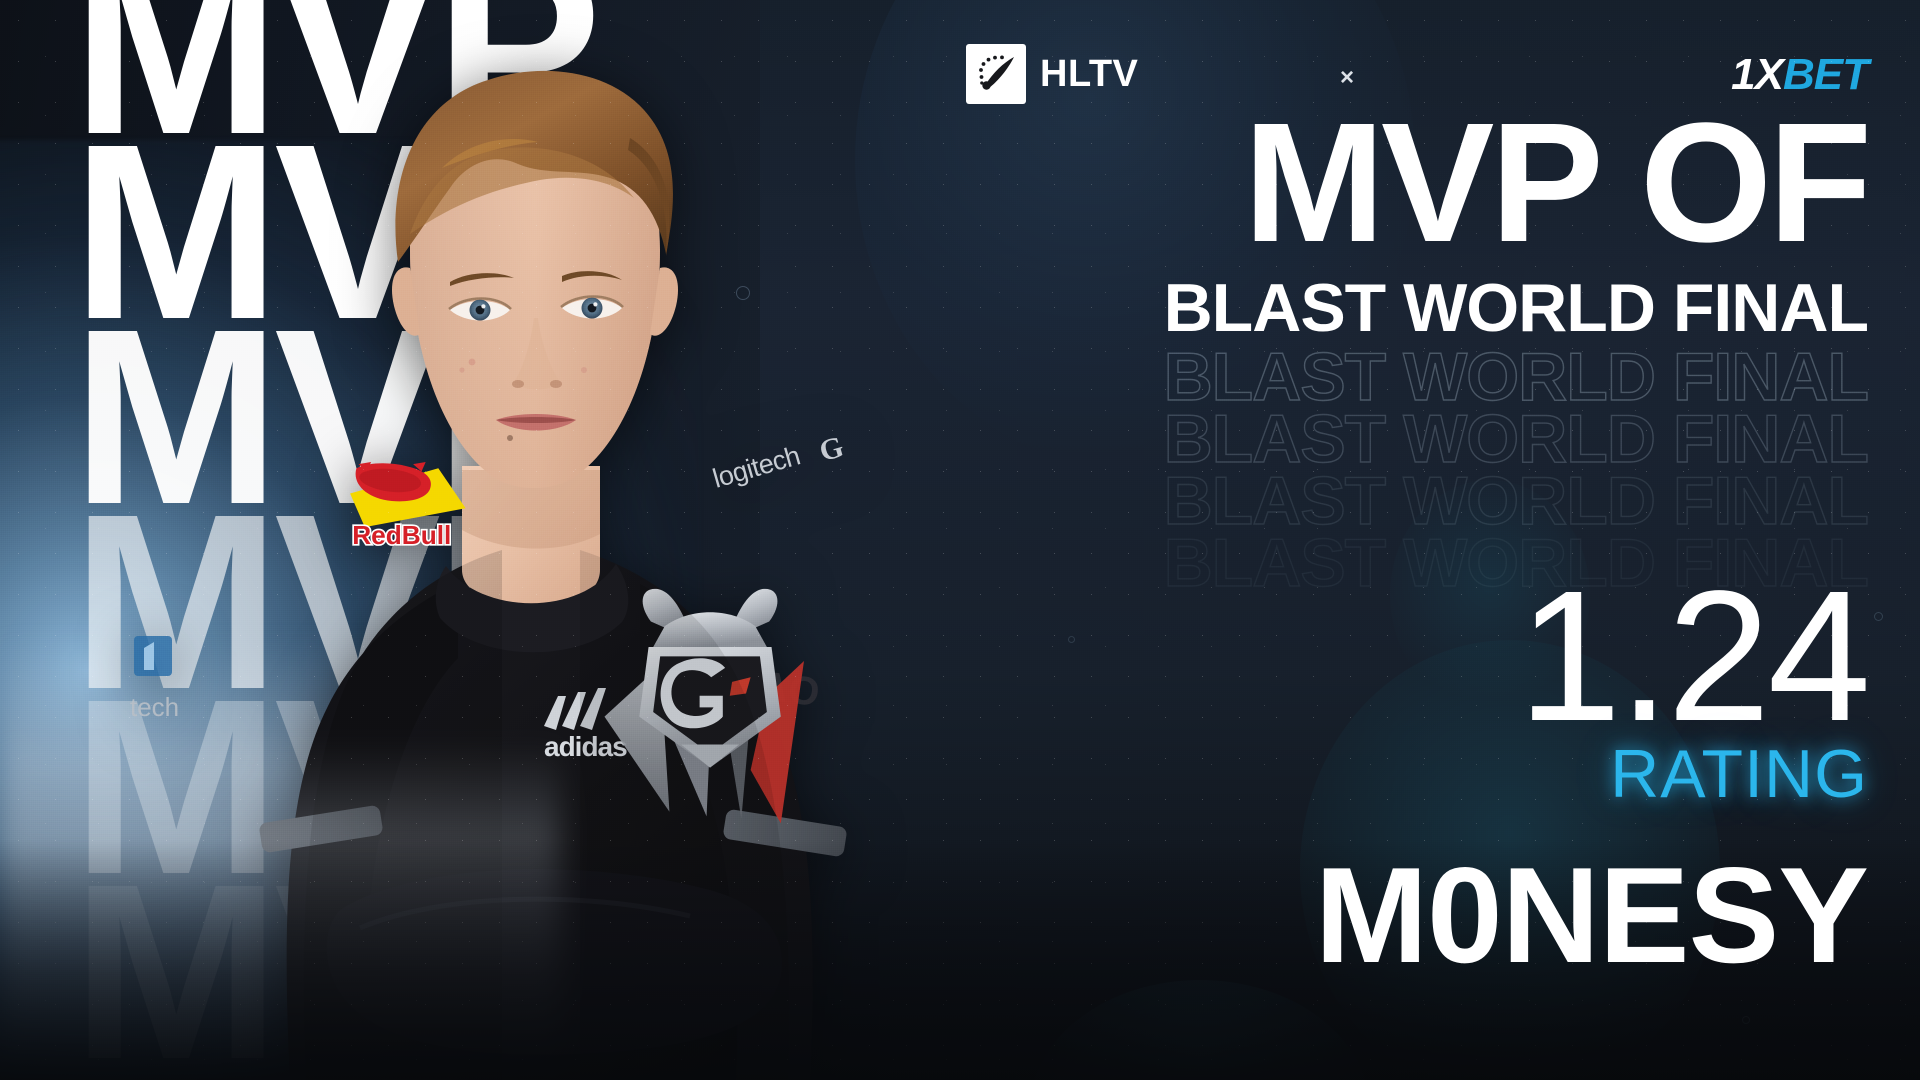 Image resolution: width=1920 pixels, height=1080 pixels. Describe the element at coordinates (1516, 308) in the screenshot. I see `event-name: BLAST WORLD FINAL` at that location.